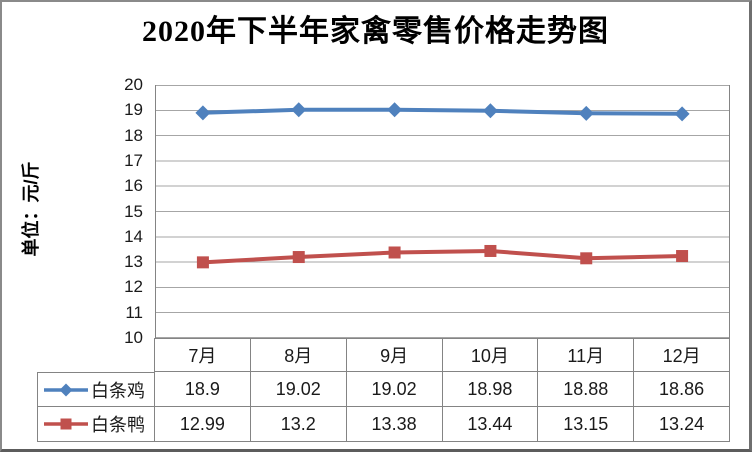 This screenshot has height=452, width=752. What do you see at coordinates (490, 424) in the screenshot?
I see `value-cell: 13.44` at bounding box center [490, 424].